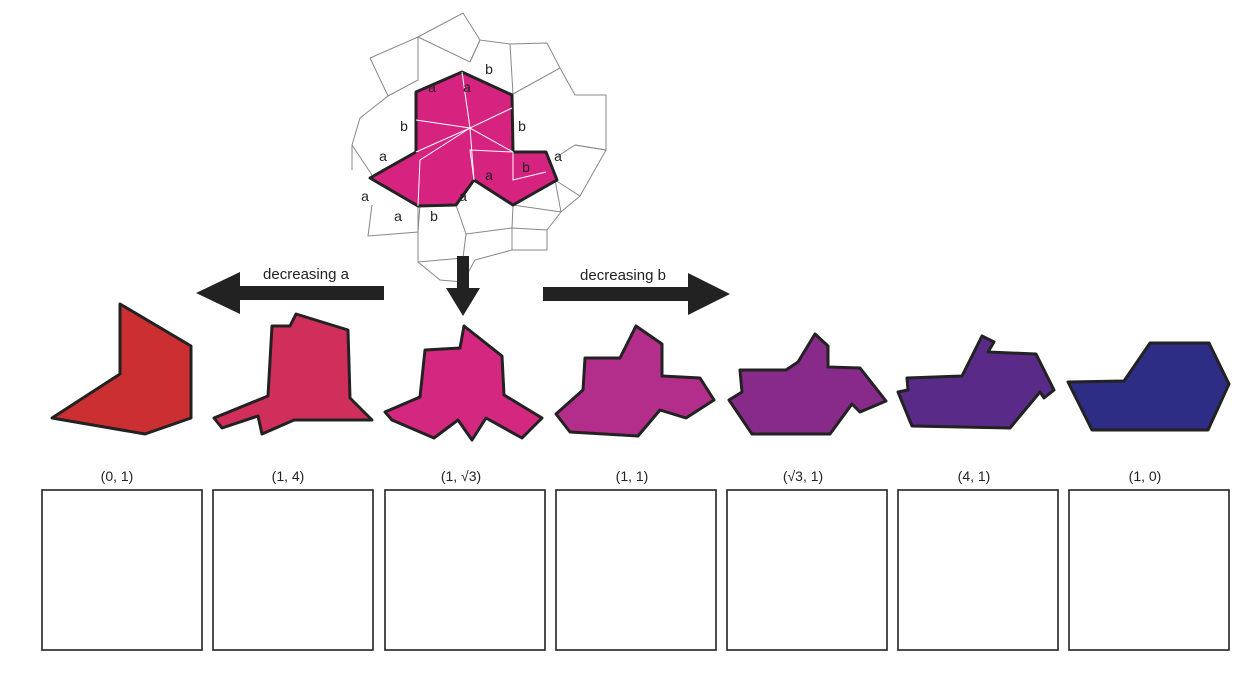  What do you see at coordinates (306, 274) in the screenshot?
I see `decreasing-a-label: decreasing a` at bounding box center [306, 274].